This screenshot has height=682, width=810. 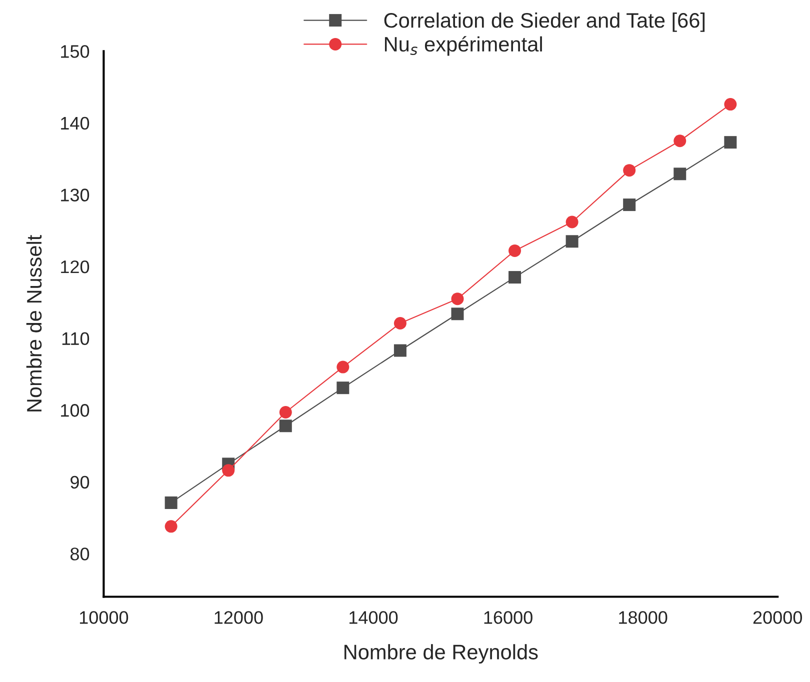 What do you see at coordinates (80, 554) in the screenshot?
I see `y-tick-label: 80` at bounding box center [80, 554].